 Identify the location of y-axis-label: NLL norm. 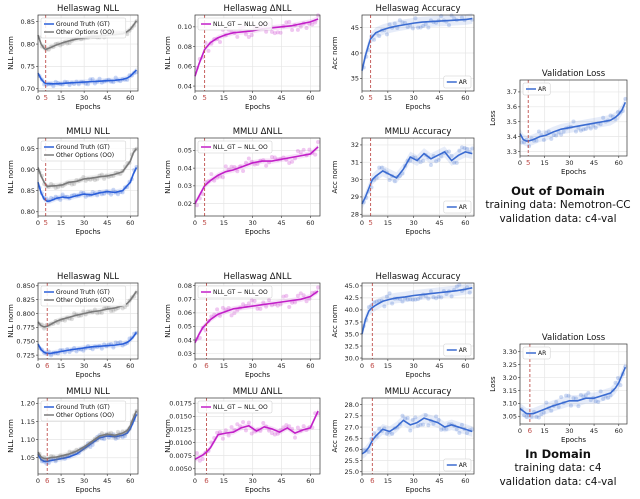
(168, 177).